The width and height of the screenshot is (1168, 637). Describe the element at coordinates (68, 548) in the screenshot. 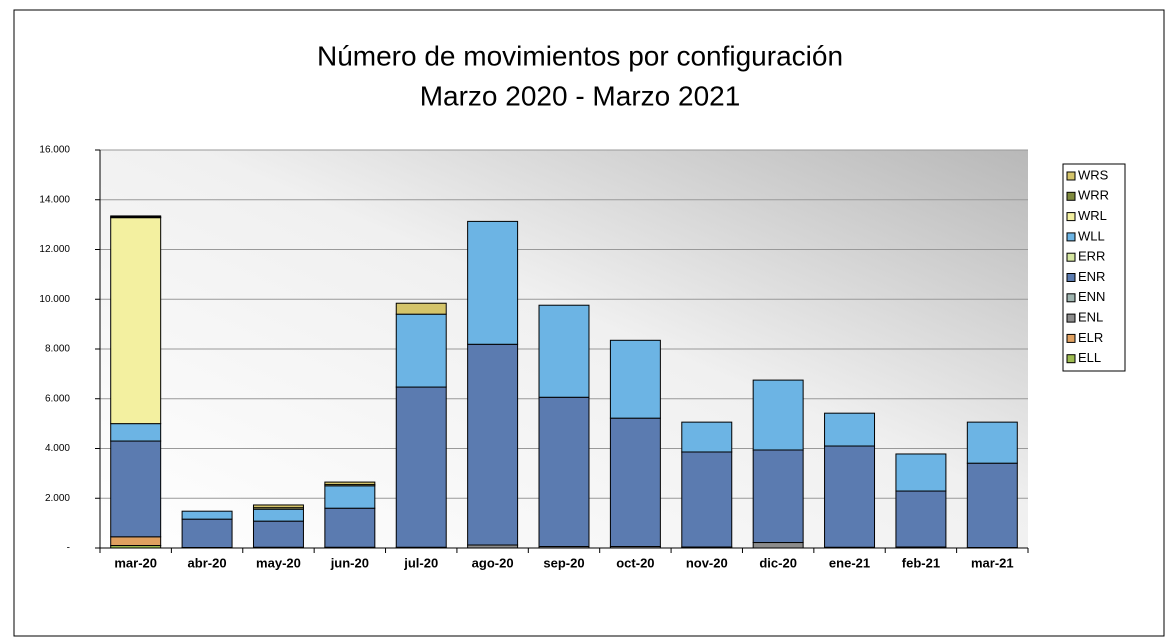

I see `y-tick-label: -` at that location.